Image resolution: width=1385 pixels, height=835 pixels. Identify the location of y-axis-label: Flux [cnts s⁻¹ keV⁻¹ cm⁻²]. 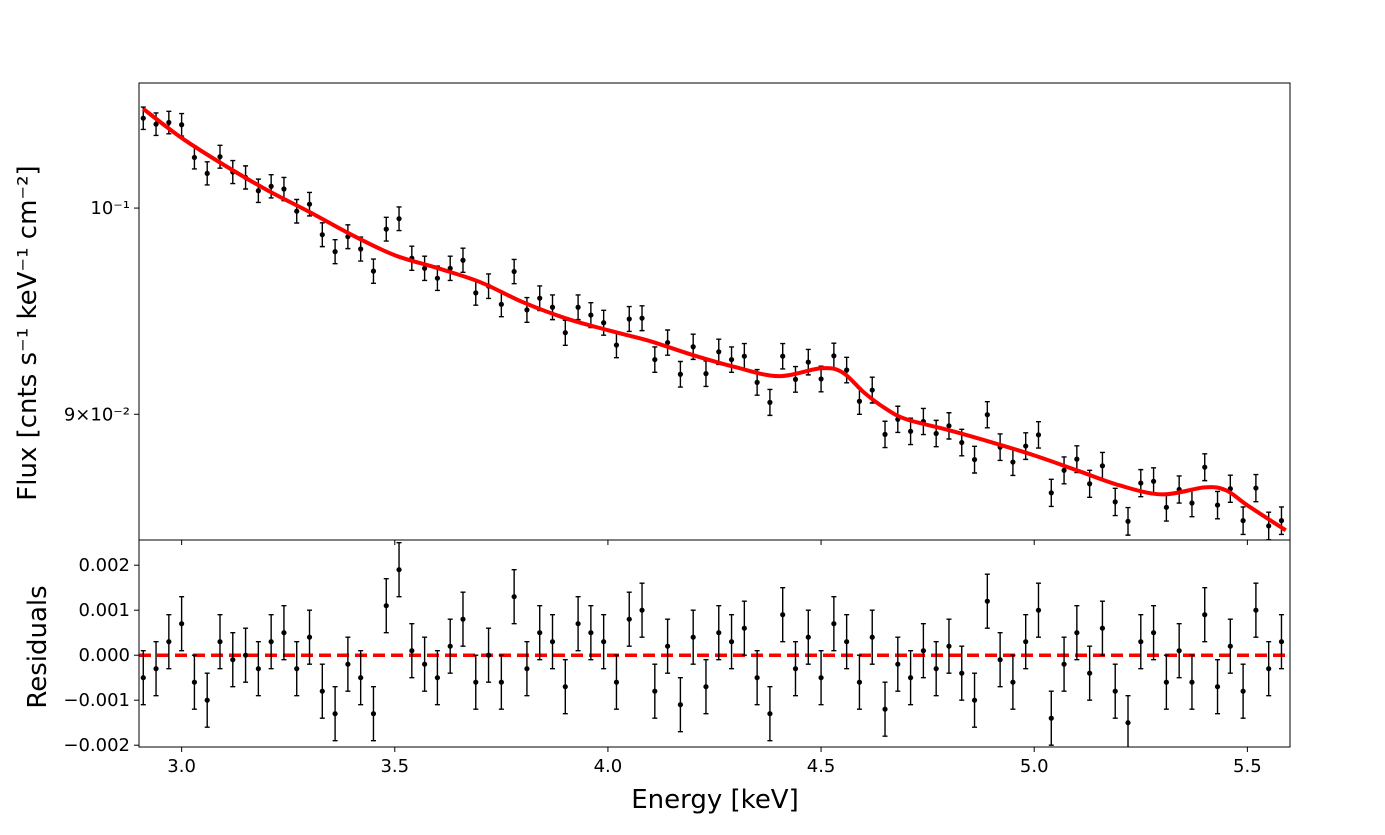
(28, 332).